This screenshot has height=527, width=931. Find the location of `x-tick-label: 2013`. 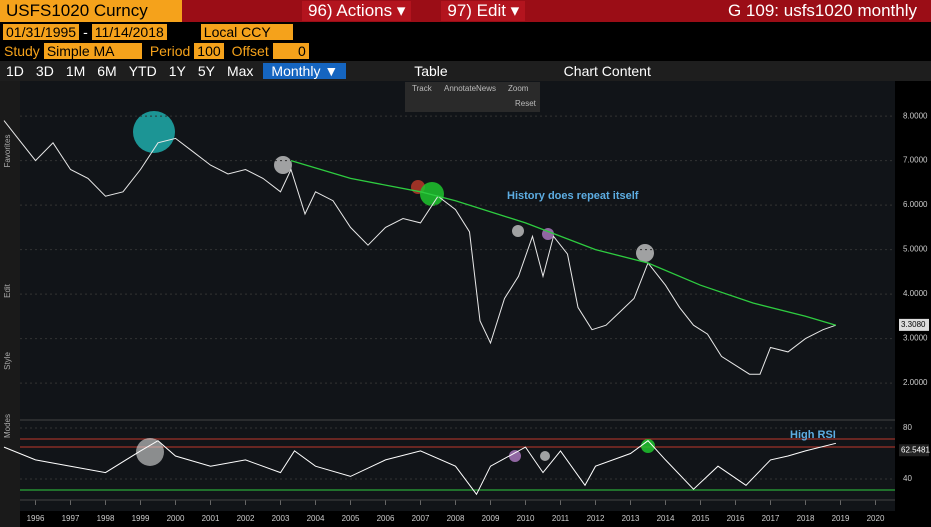

x-tick-label: 2013 is located at coordinates (631, 518).